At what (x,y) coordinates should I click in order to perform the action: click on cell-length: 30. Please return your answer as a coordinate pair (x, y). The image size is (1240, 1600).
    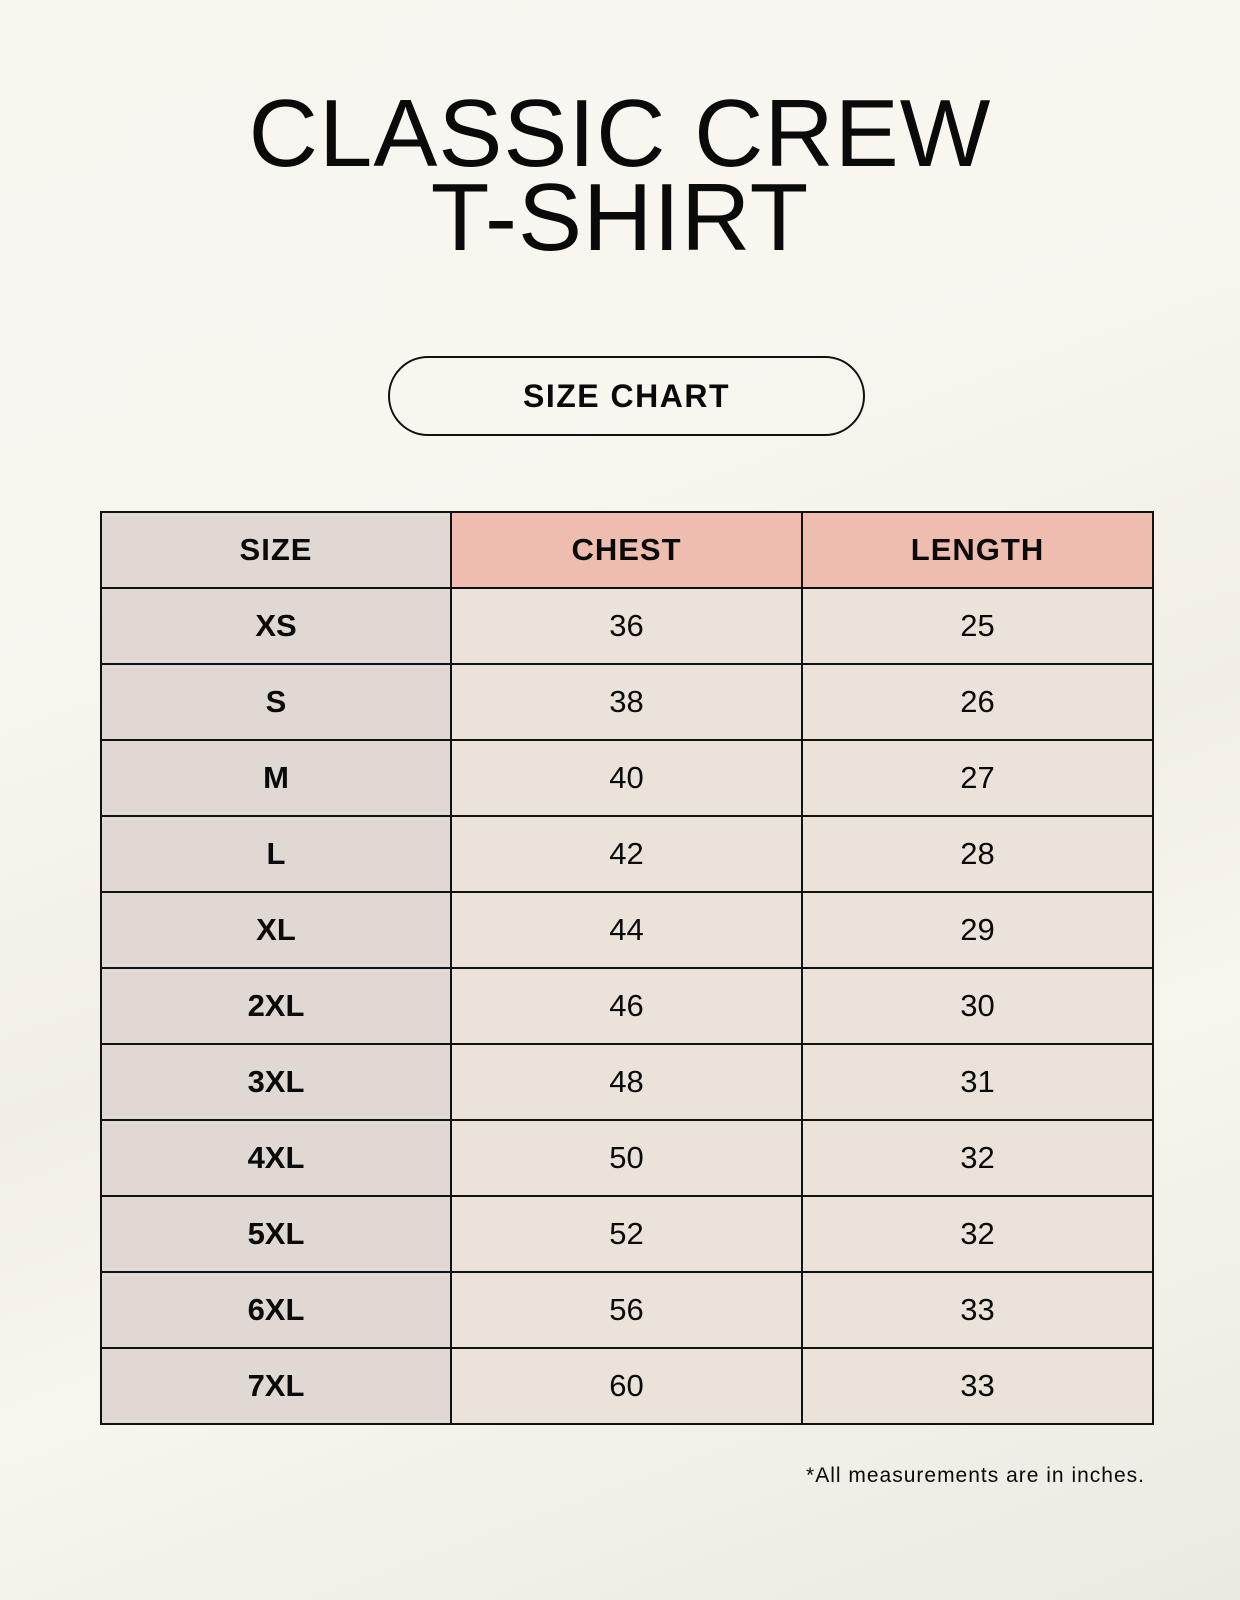
    Looking at the image, I should click on (977, 1006).